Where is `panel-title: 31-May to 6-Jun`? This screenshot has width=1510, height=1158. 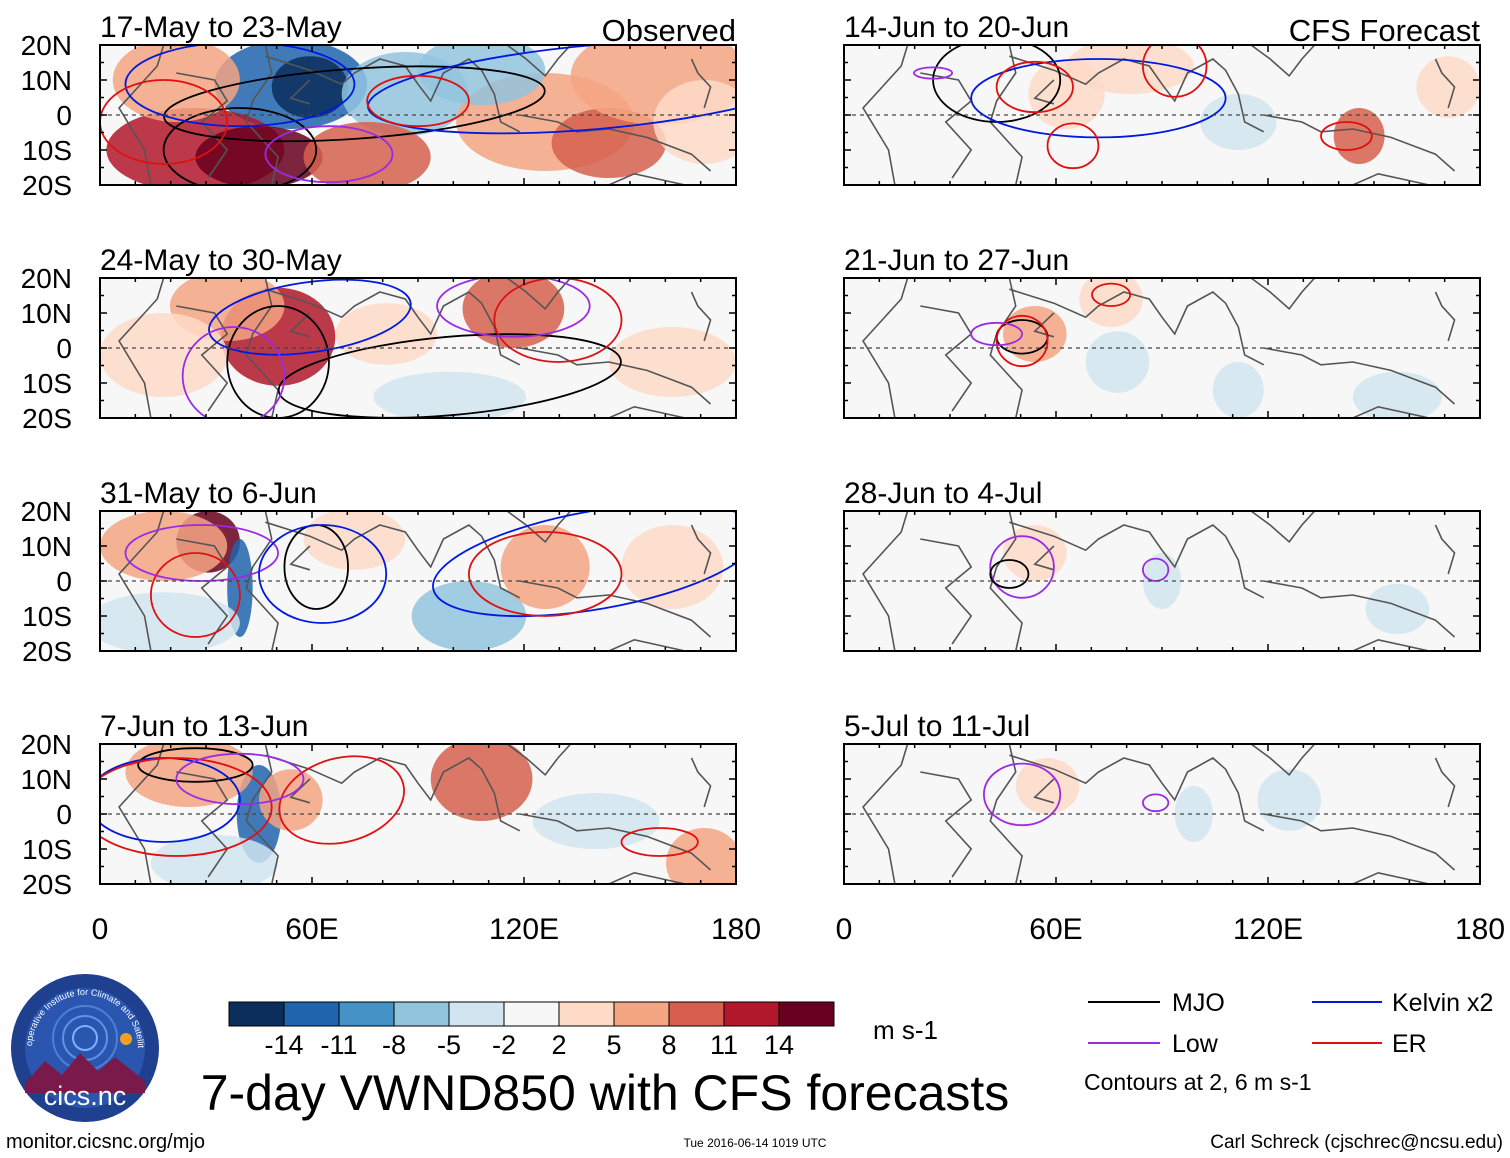
panel-title: 31-May to 6-Jun is located at coordinates (208, 493).